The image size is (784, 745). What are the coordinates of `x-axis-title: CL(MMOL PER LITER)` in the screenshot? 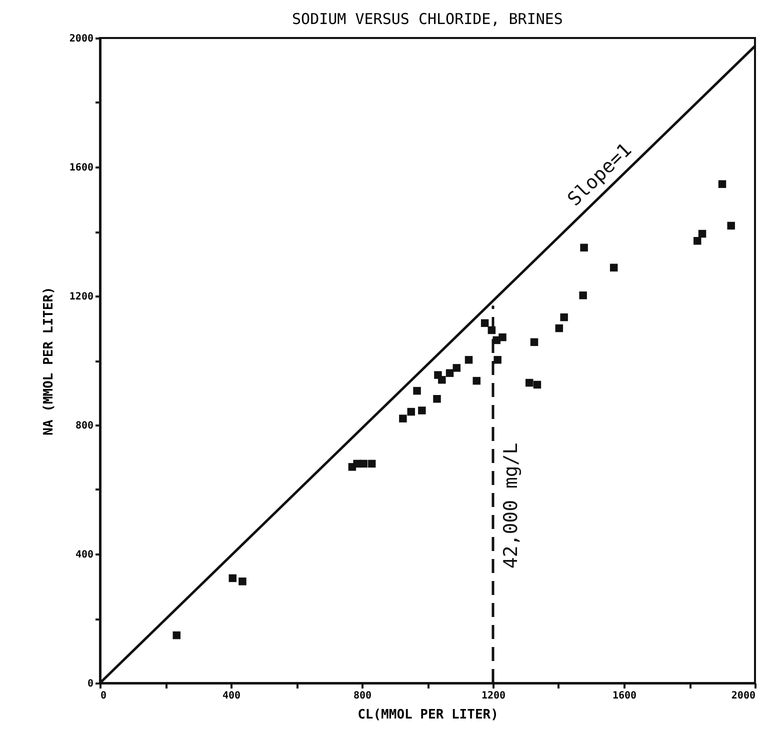 It's located at (428, 715).